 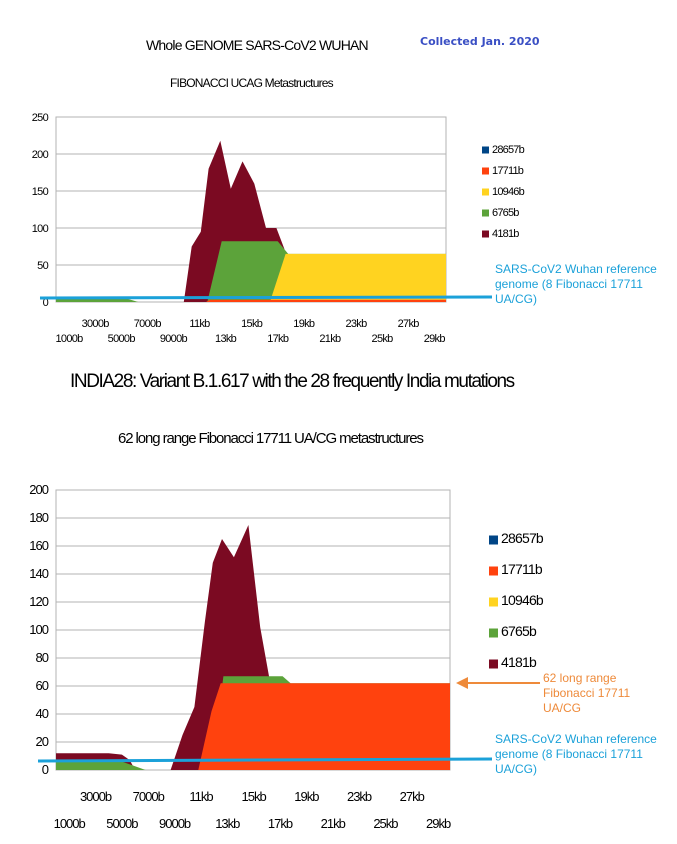 What do you see at coordinates (42, 713) in the screenshot?
I see `y-tick-label: 40` at bounding box center [42, 713].